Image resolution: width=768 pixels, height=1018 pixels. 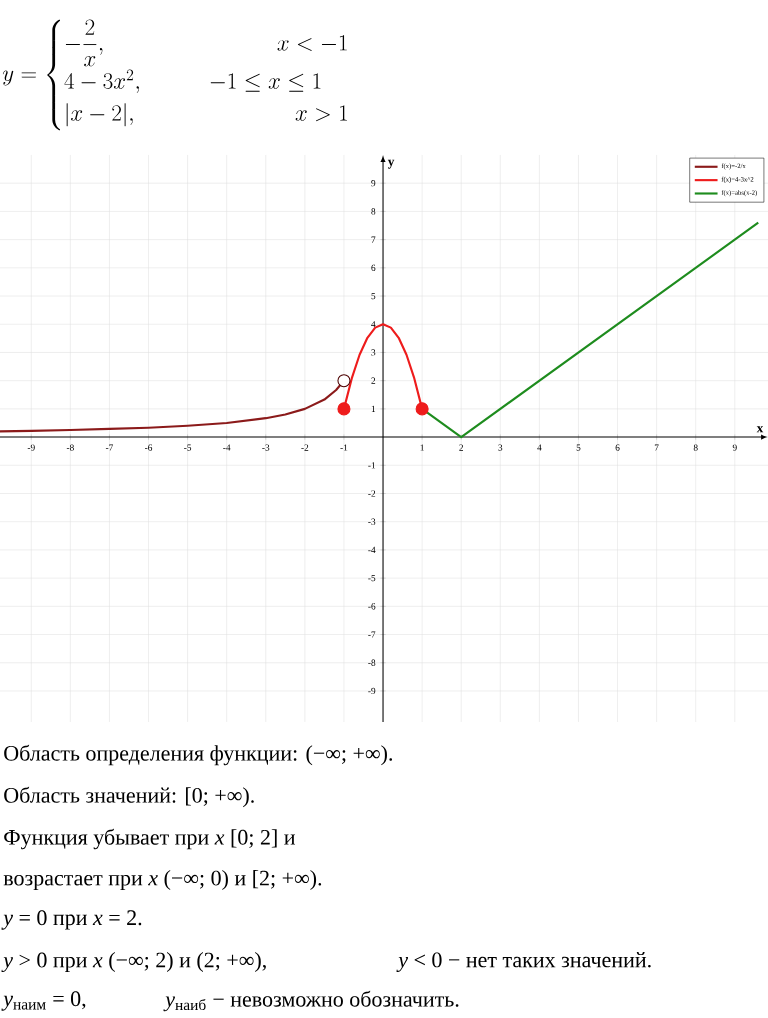 I want to click on x-tick-label: -5, so click(x=188, y=447).